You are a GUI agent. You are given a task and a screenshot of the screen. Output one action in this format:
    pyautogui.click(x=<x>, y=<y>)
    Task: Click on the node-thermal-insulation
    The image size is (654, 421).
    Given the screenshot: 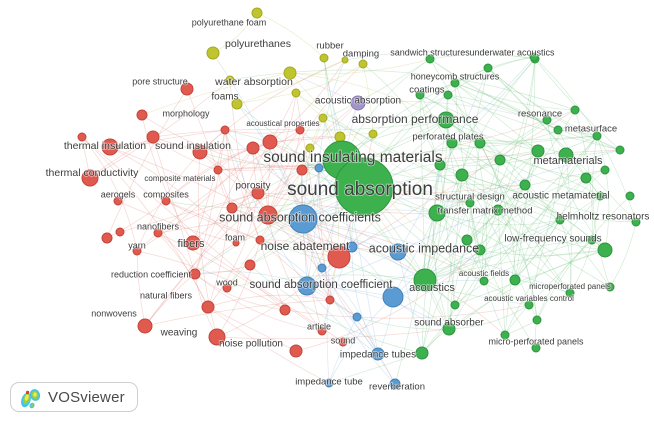 What is the action you would take?
    pyautogui.click(x=110, y=147)
    